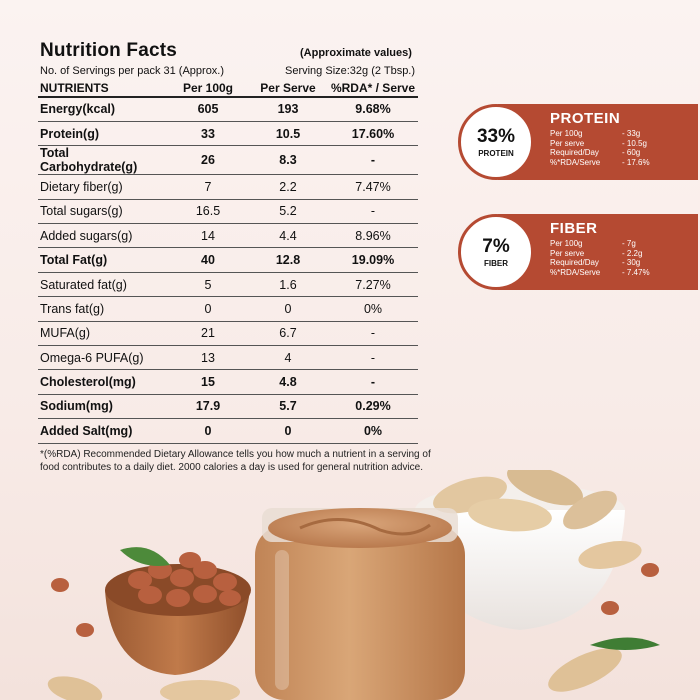 This screenshot has width=700, height=700. What do you see at coordinates (566, 133) in the screenshot?
I see `row-key: Per 100g` at bounding box center [566, 133].